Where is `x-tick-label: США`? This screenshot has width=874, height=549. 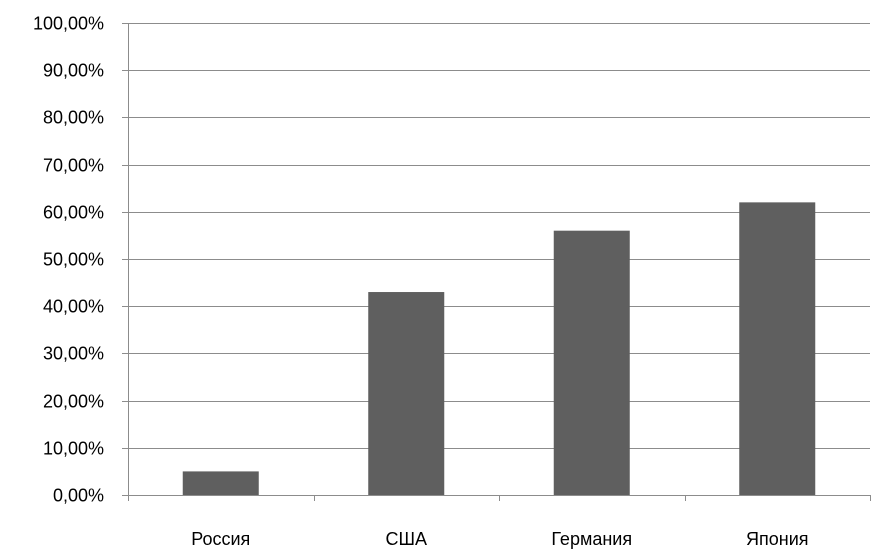 x-tick-label: США is located at coordinates (406, 539).